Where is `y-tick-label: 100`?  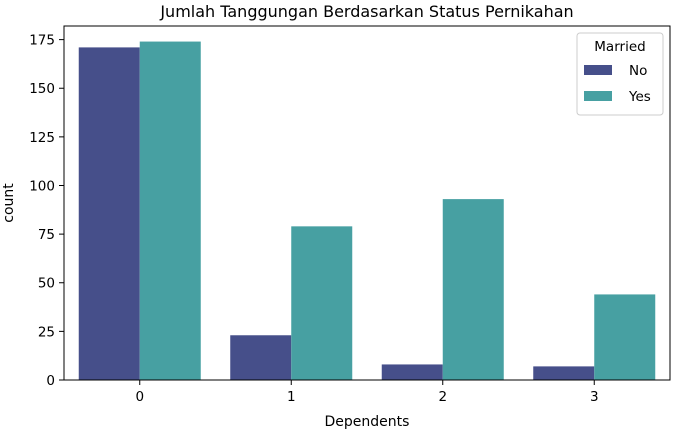
y-tick-label: 100 is located at coordinates (42, 186).